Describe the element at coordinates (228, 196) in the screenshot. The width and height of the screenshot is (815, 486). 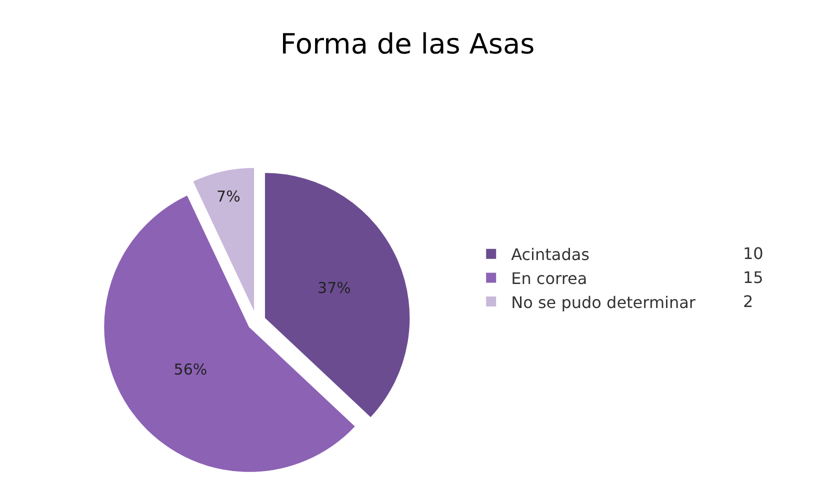
I see `data-label: 7%` at that location.